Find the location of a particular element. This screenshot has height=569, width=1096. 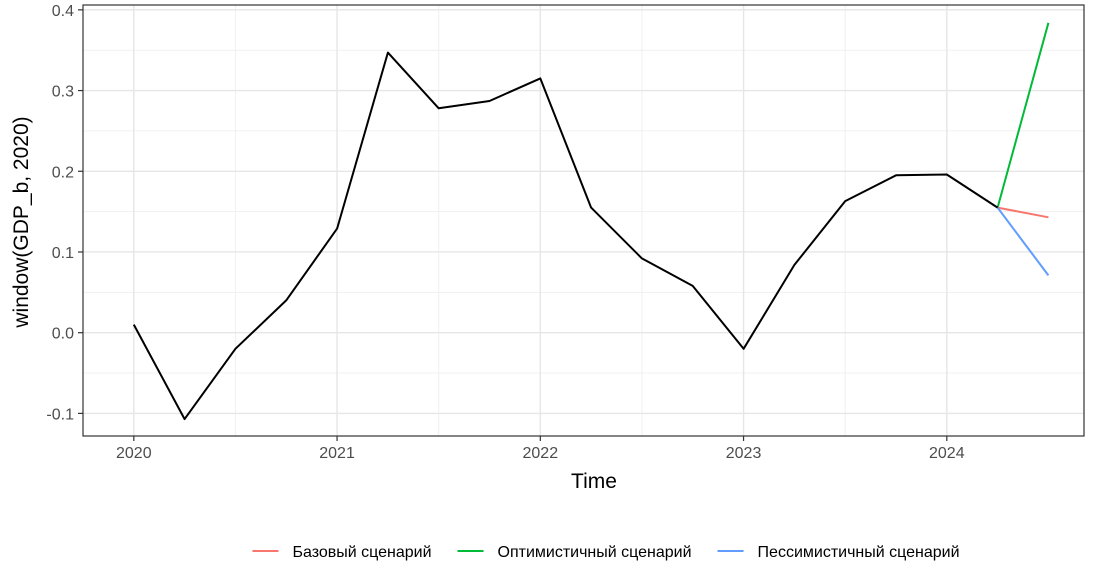

y-tick-label: 0.2 is located at coordinates (63, 172).